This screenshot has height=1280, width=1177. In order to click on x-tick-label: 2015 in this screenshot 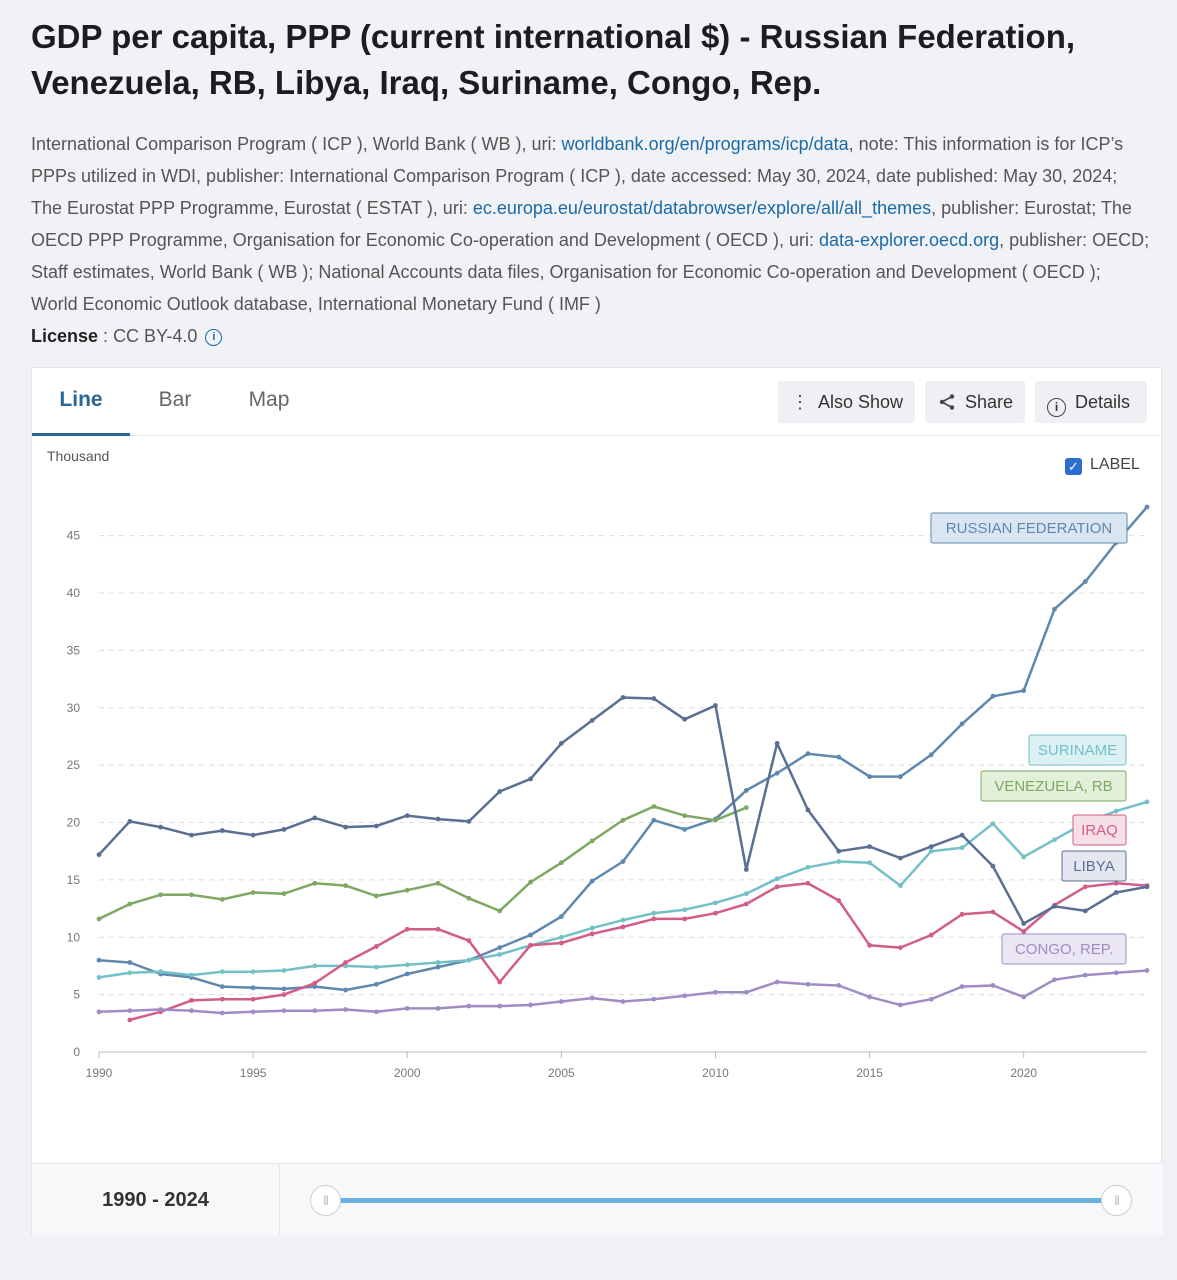, I will do `click(869, 1073)`.